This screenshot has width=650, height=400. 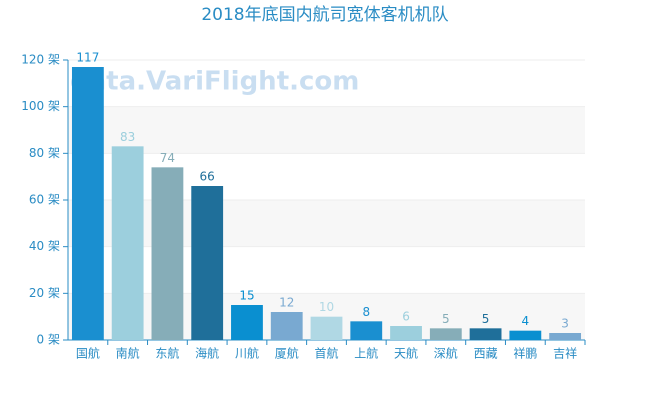 What do you see at coordinates (326, 353) in the screenshot?
I see `x-tick-label: 首航` at bounding box center [326, 353].